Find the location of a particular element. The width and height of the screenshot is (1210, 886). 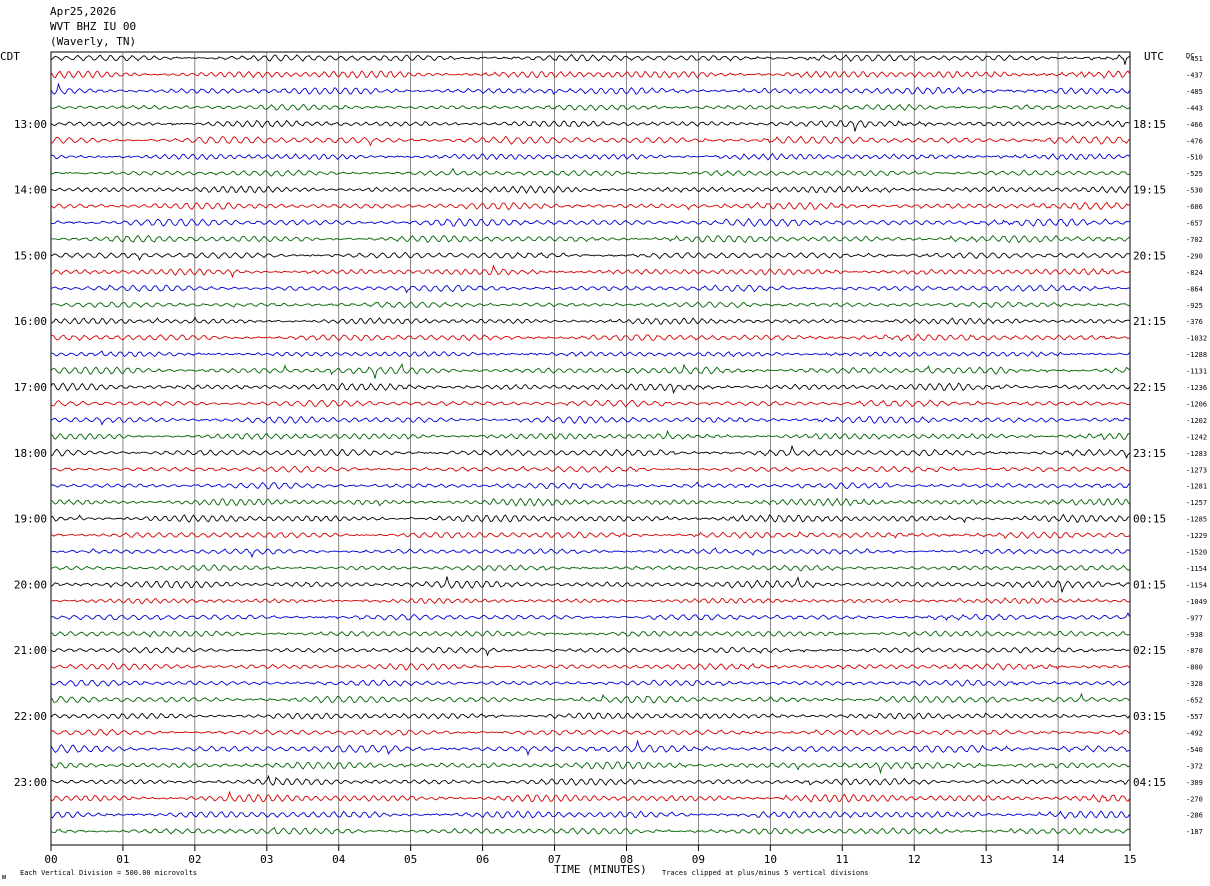

header-station: WVT BHZ IU 00 is located at coordinates (93, 26).